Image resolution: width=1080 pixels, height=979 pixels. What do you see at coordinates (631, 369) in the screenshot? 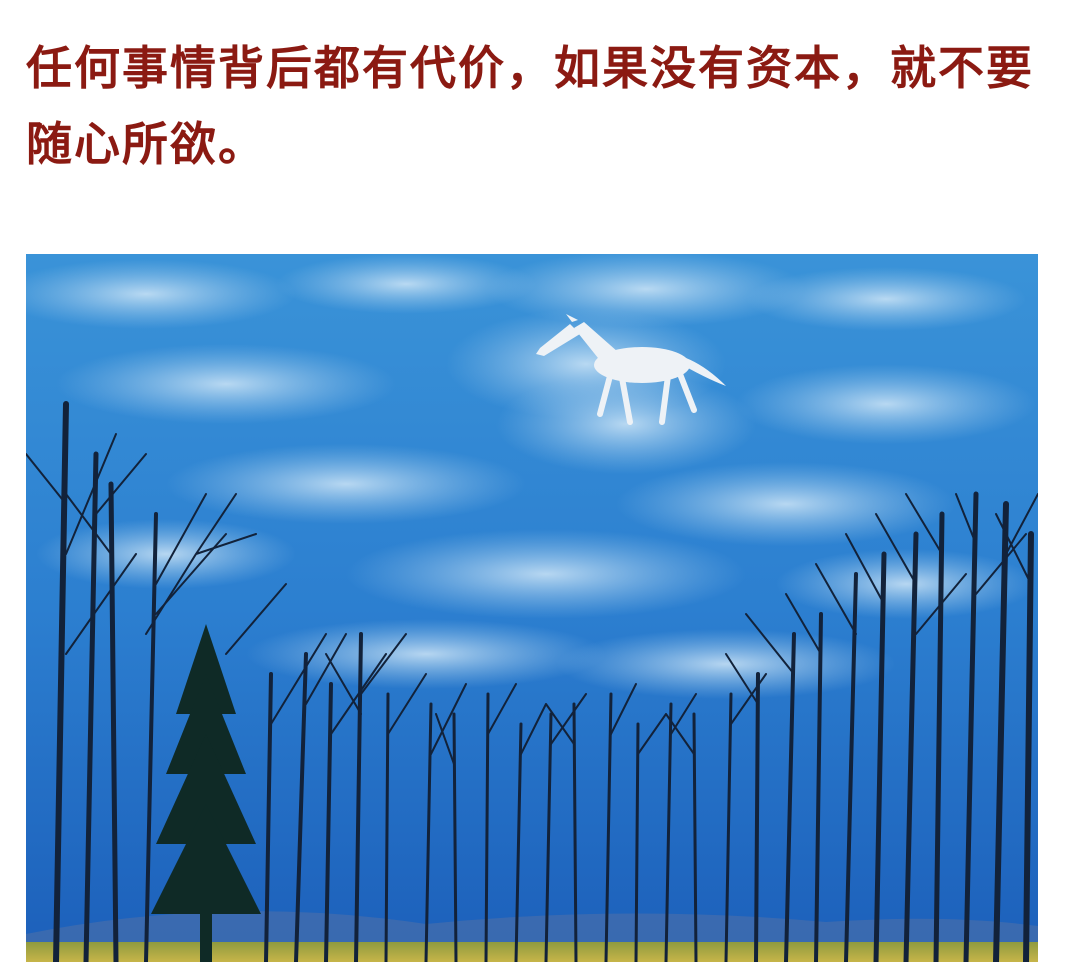
I see `white-horse` at bounding box center [631, 369].